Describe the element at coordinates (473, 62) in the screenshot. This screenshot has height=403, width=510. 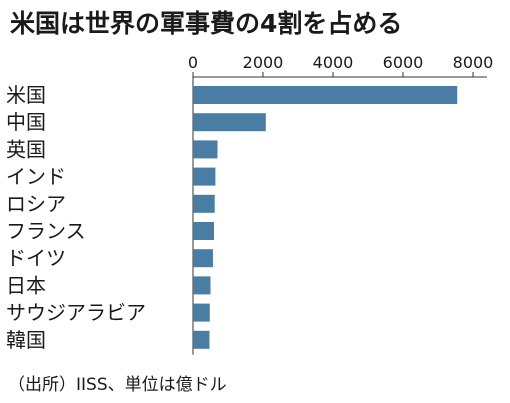
I see `x-tick-label: 8000` at that location.